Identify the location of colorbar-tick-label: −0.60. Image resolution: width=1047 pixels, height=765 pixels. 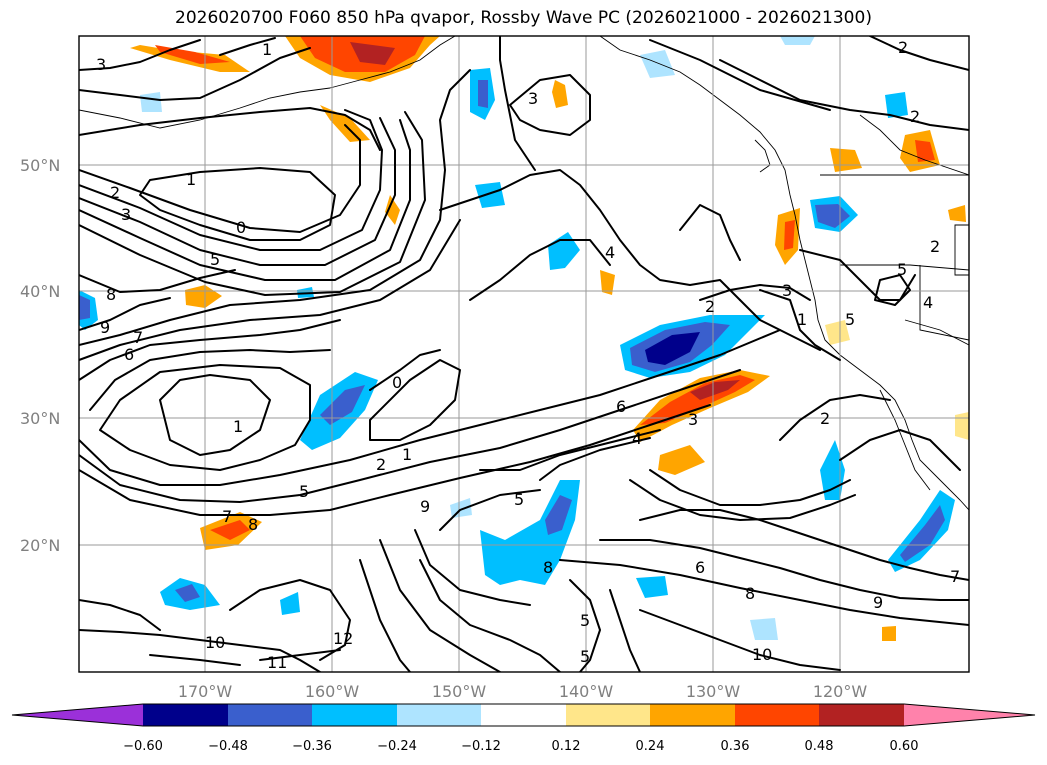
(143, 746).